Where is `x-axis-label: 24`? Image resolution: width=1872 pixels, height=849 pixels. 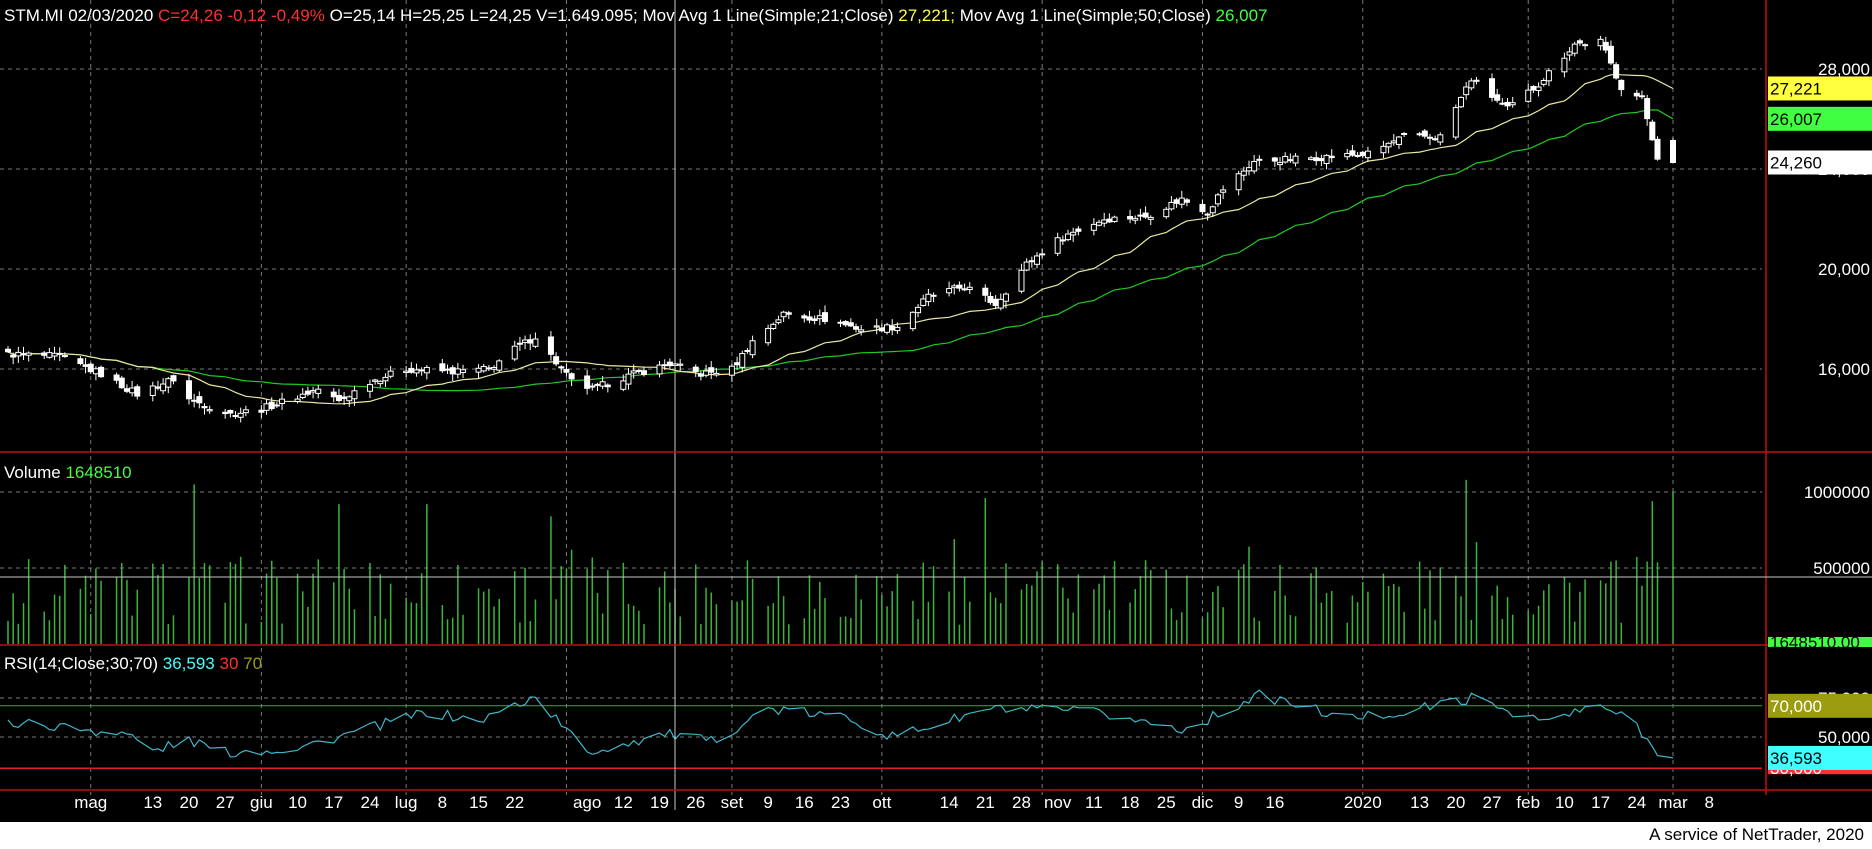 x-axis-label: 24 is located at coordinates (1636, 802).